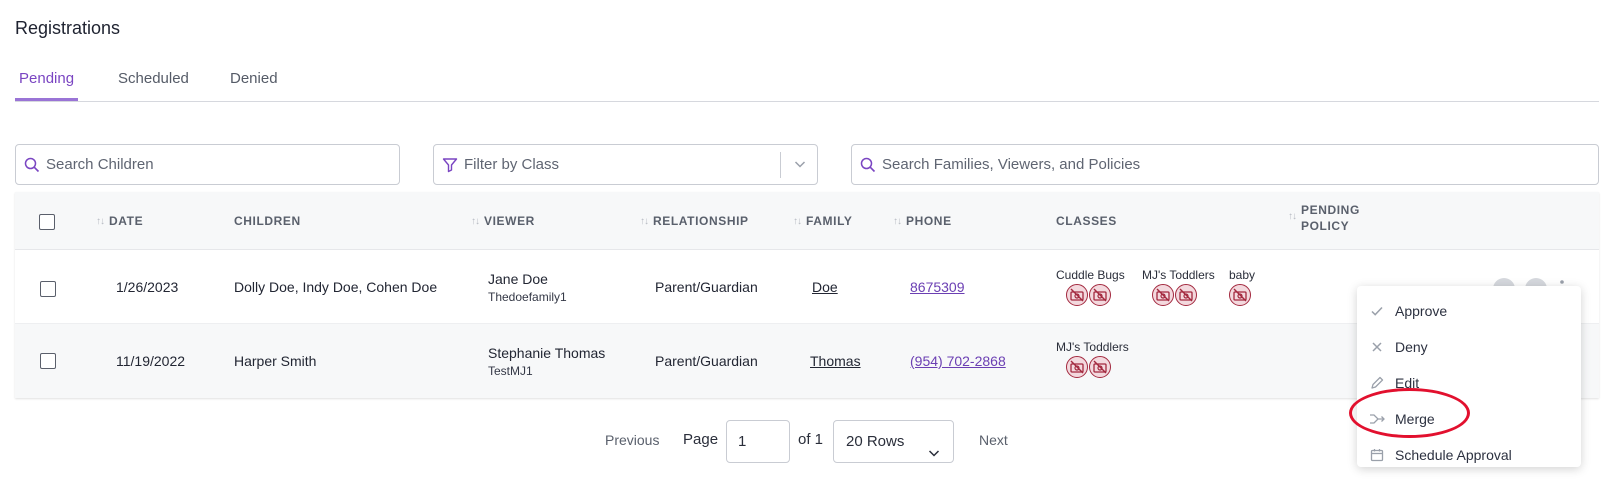 The width and height of the screenshot is (1613, 487). Describe the element at coordinates (632, 440) in the screenshot. I see `previous-button: Previous` at that location.